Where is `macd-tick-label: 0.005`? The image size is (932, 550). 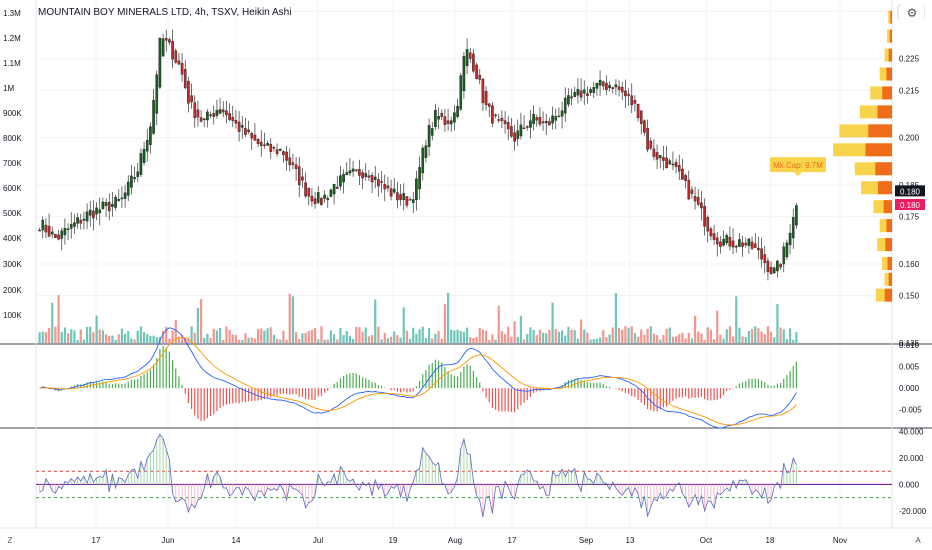
macd-tick-label: 0.005 is located at coordinates (909, 367).